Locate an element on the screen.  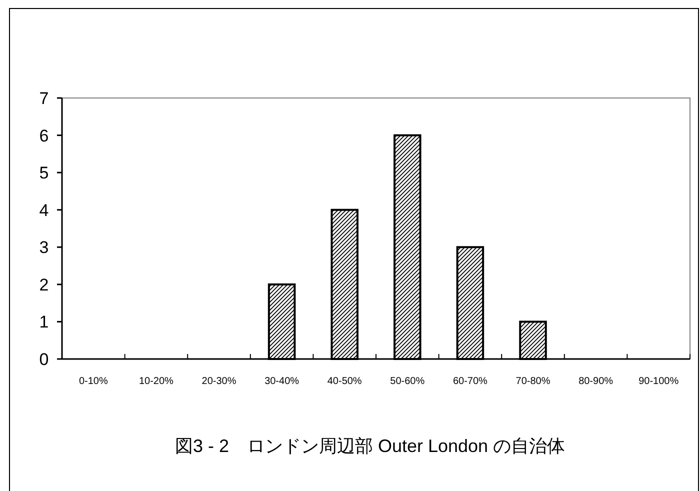
y-tick-label: 7 is located at coordinates (44, 98).